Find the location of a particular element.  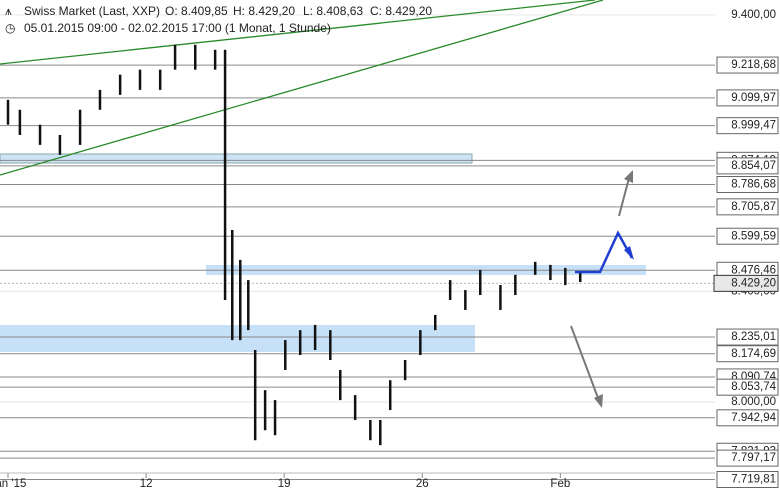

level-label: 7.942,94 is located at coordinates (753, 418).